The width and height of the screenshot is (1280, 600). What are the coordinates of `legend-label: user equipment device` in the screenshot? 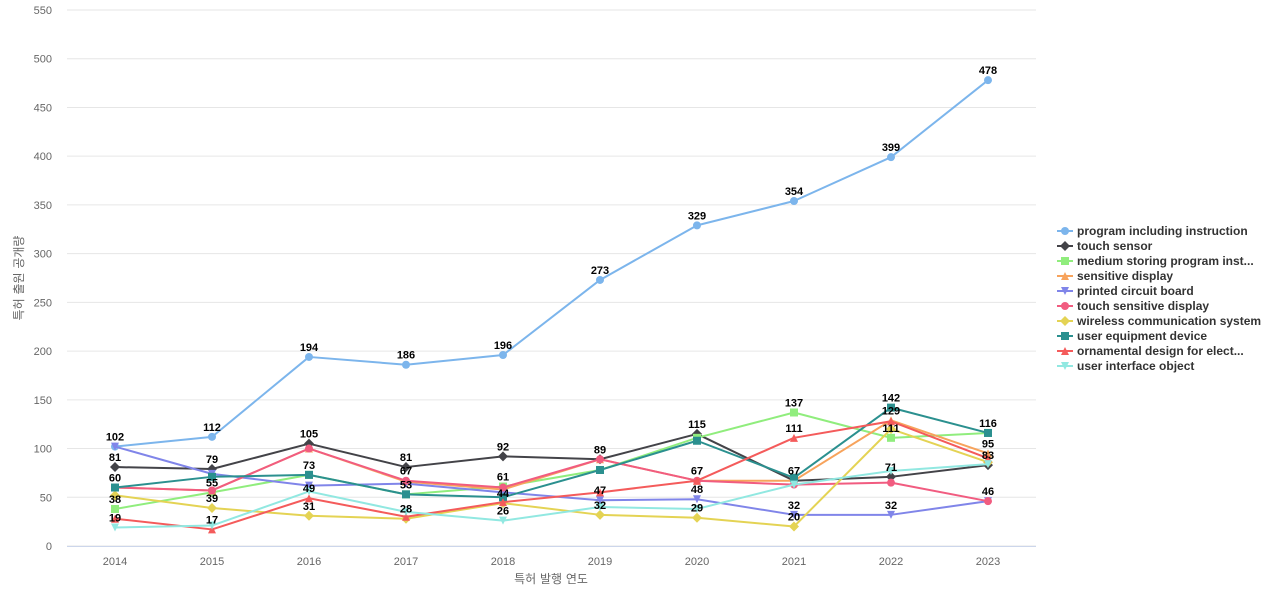 It's located at (1142, 336).